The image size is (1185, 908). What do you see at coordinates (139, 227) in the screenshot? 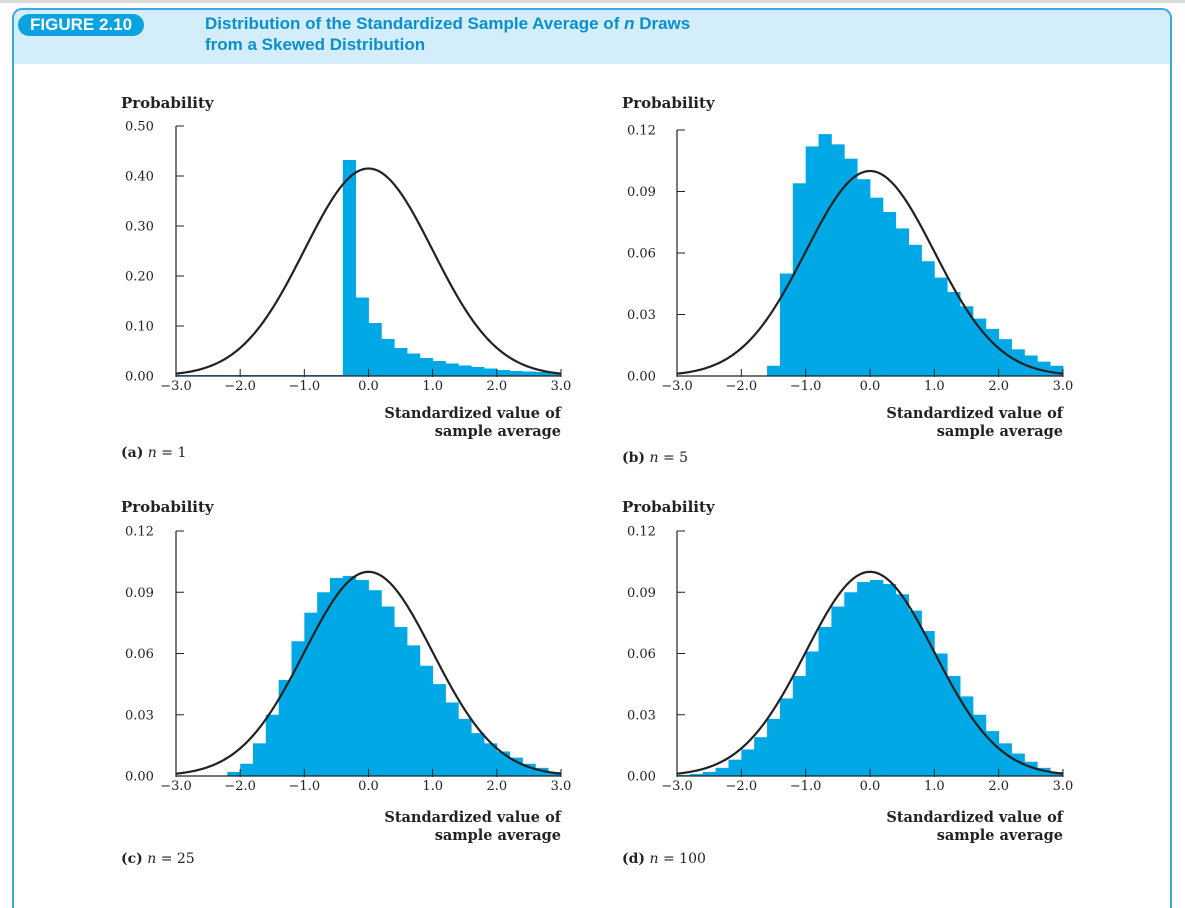
I see `y-tick-label: 0.30` at bounding box center [139, 227].